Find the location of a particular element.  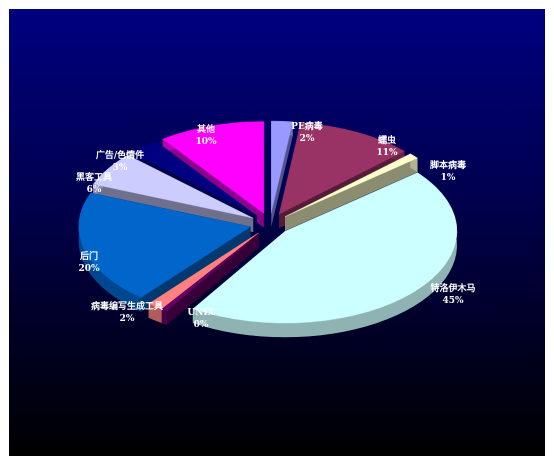

slice-label: 蠕虫 is located at coordinates (387, 141).